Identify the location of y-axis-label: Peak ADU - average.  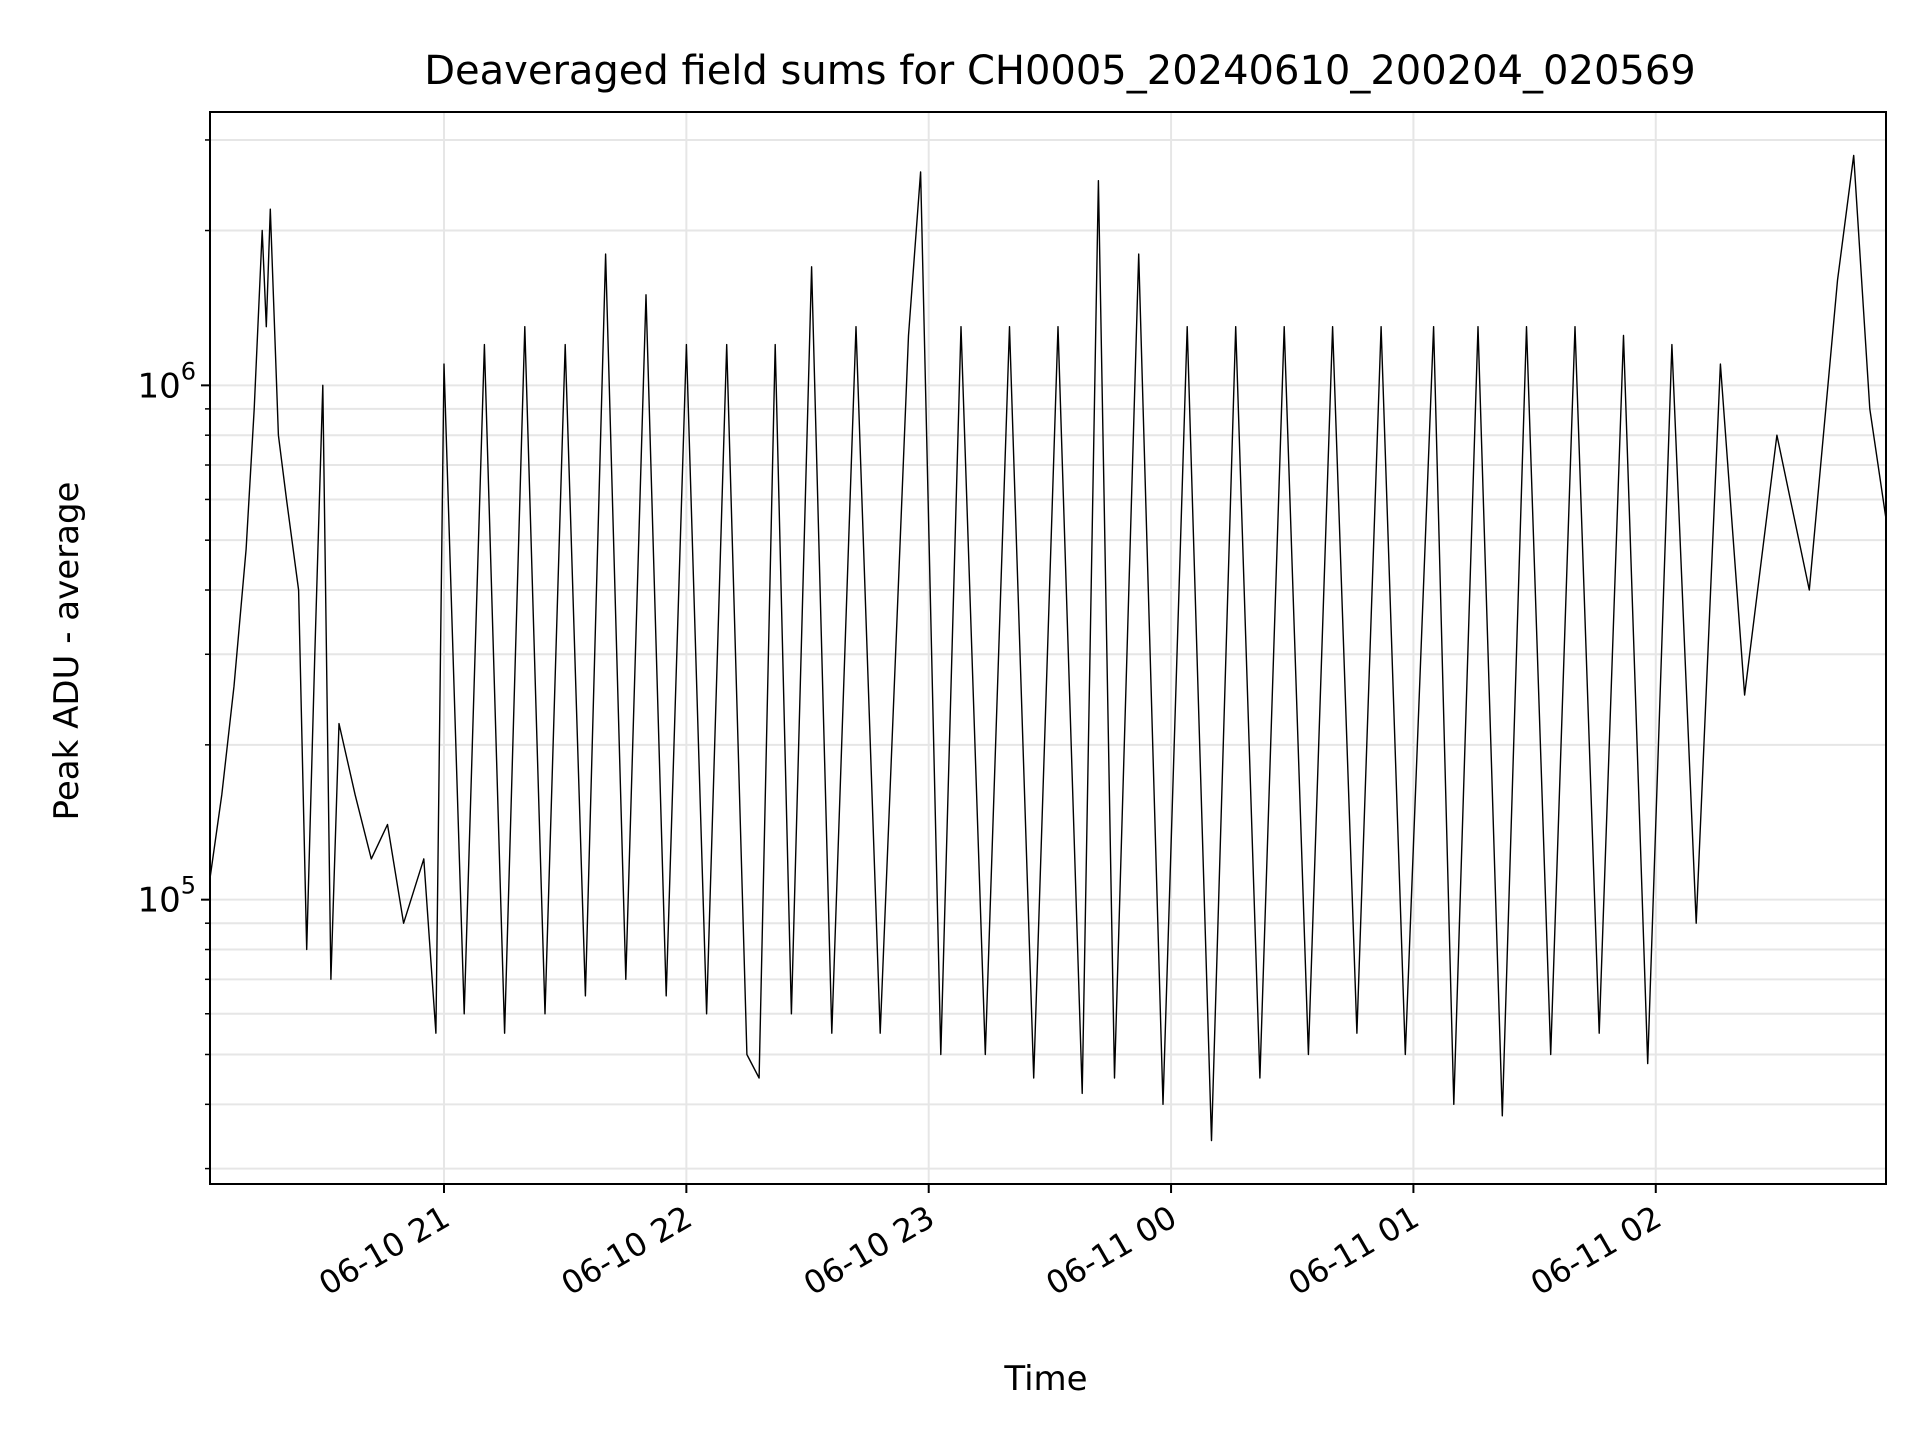
(67, 651).